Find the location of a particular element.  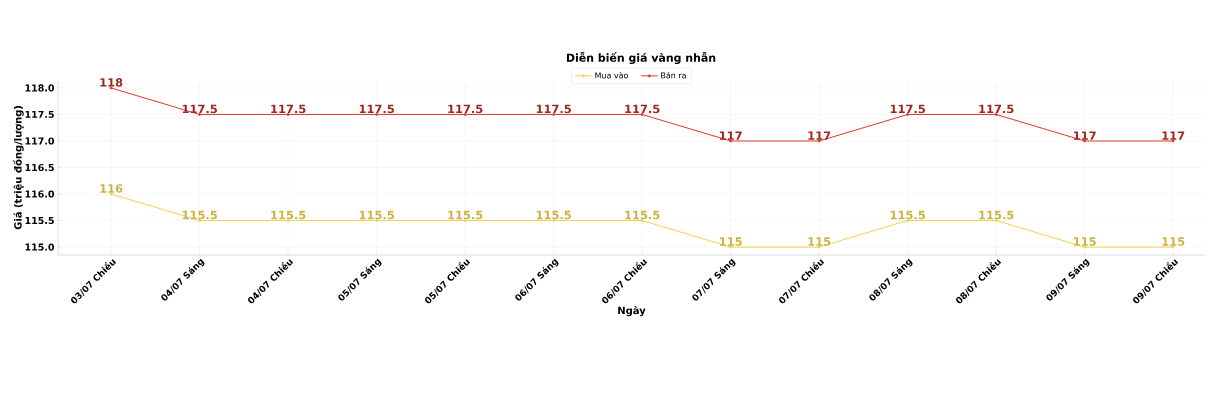

y-tick-label: 117.0 is located at coordinates (40, 141).